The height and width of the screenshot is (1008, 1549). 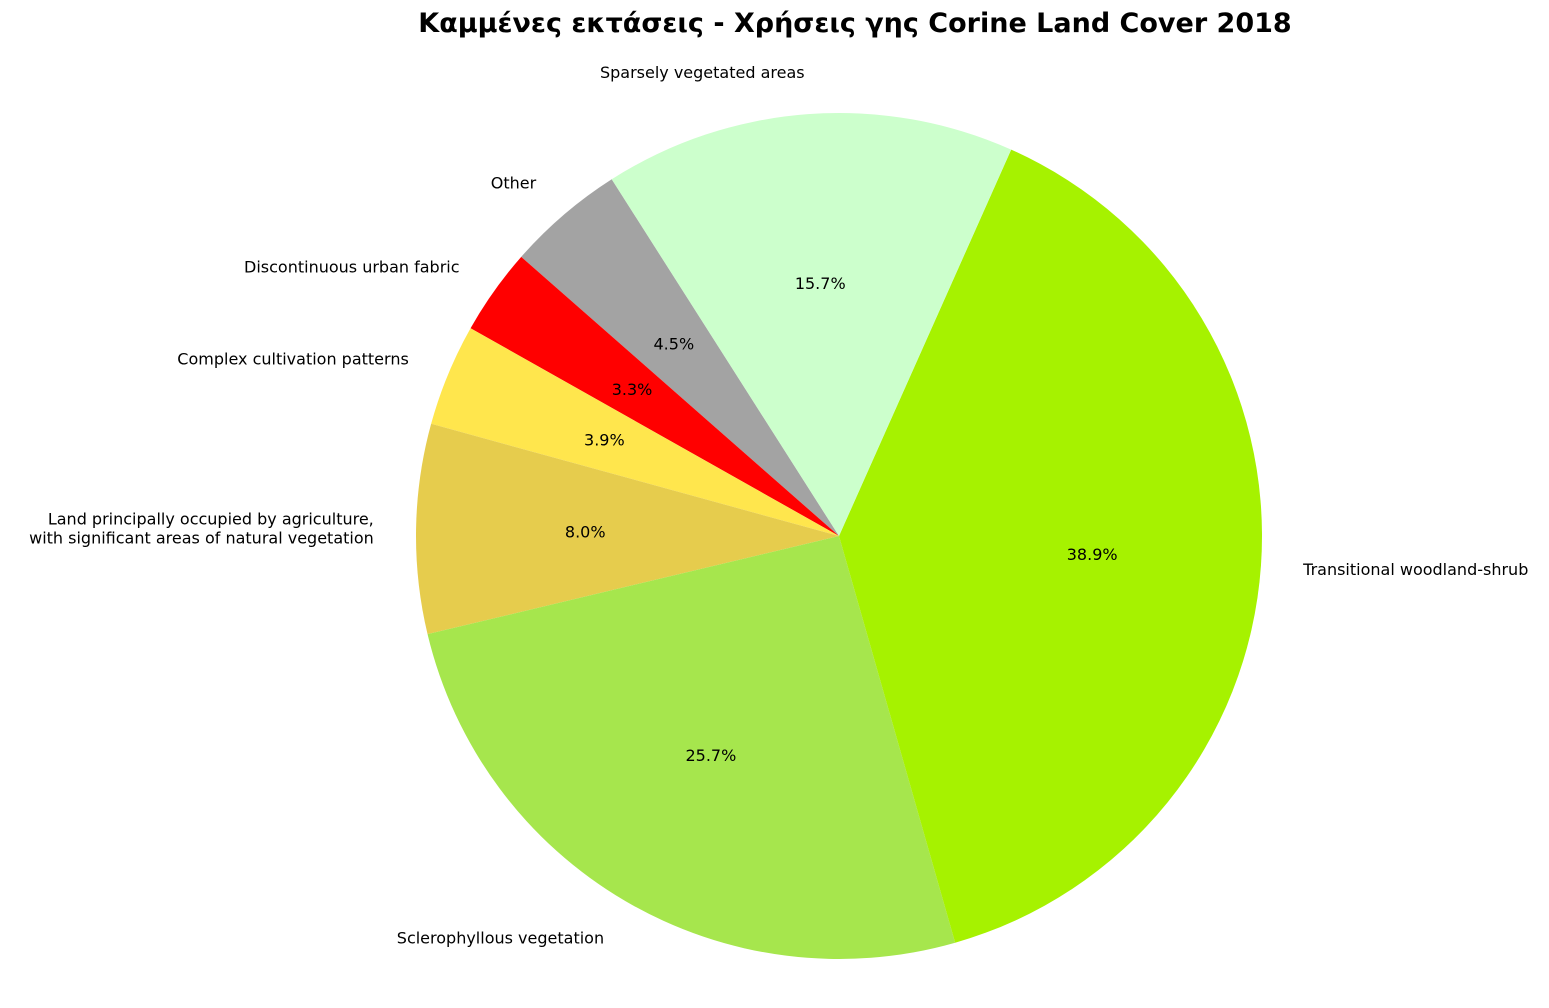 I want to click on slice-label: Transitional woodland-shrub, so click(x=1415, y=569).